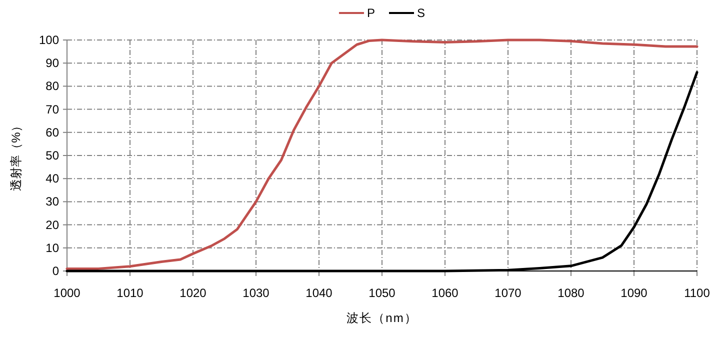 The image size is (724, 340). Describe the element at coordinates (382, 318) in the screenshot. I see `x-axis-title: 波长（nm）` at that location.